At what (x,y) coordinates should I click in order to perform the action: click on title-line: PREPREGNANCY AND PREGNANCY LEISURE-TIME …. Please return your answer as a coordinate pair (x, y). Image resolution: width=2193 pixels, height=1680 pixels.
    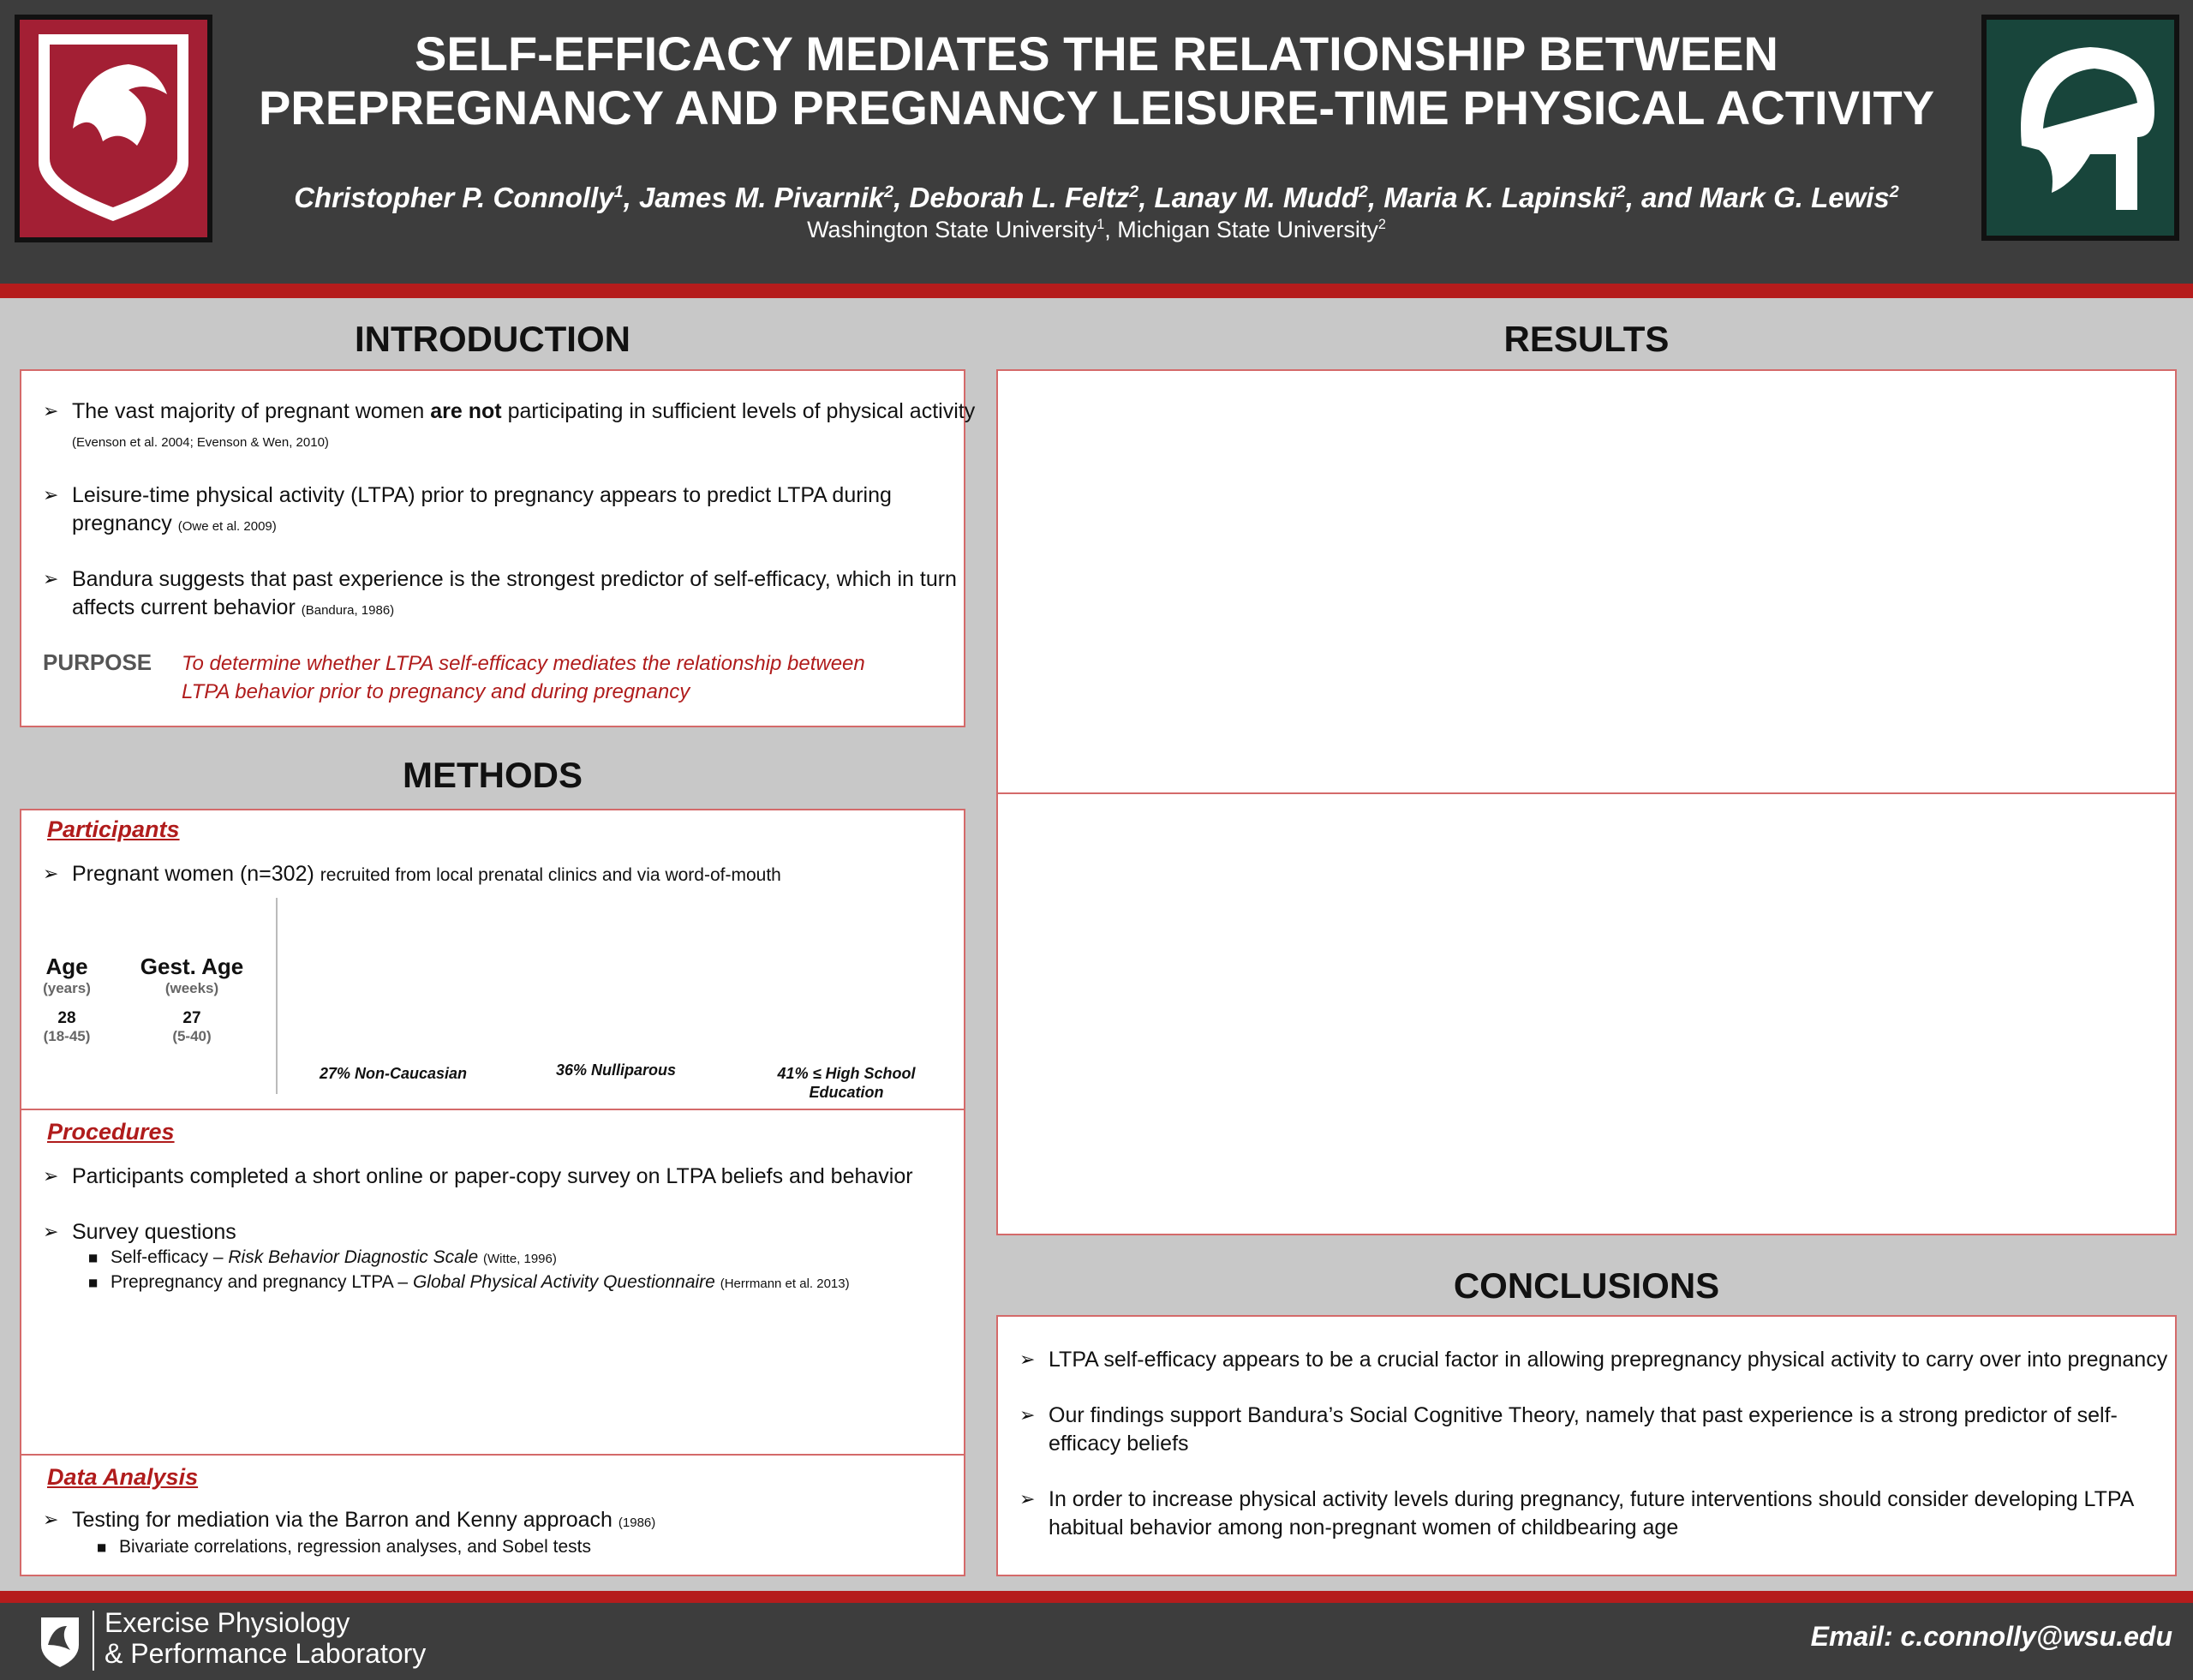
    Looking at the image, I should click on (1096, 108).